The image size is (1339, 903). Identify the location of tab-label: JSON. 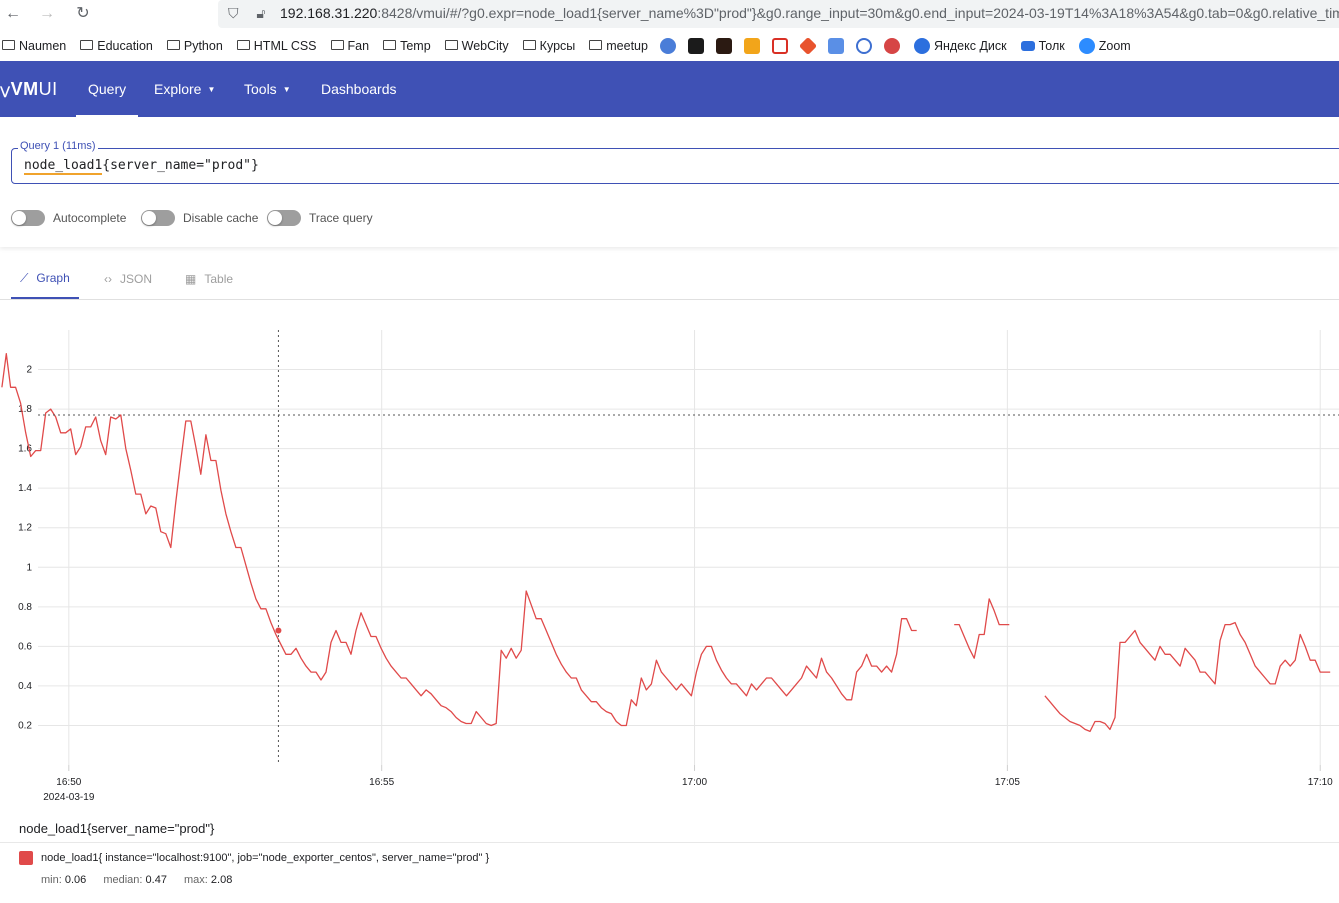
(136, 279).